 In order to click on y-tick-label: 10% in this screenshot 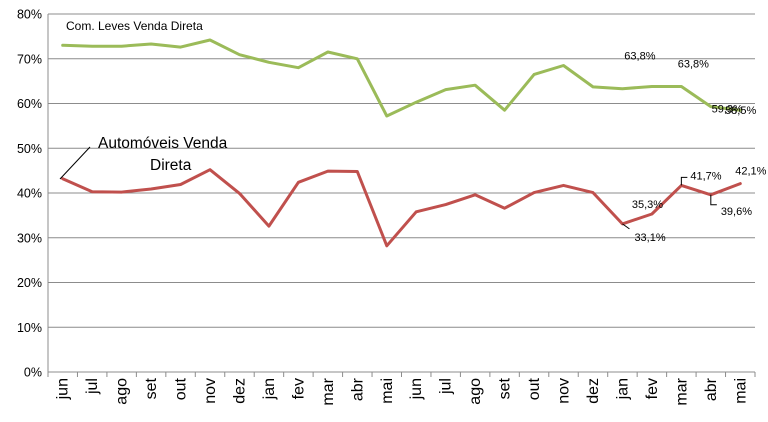, I will do `click(29, 328)`.